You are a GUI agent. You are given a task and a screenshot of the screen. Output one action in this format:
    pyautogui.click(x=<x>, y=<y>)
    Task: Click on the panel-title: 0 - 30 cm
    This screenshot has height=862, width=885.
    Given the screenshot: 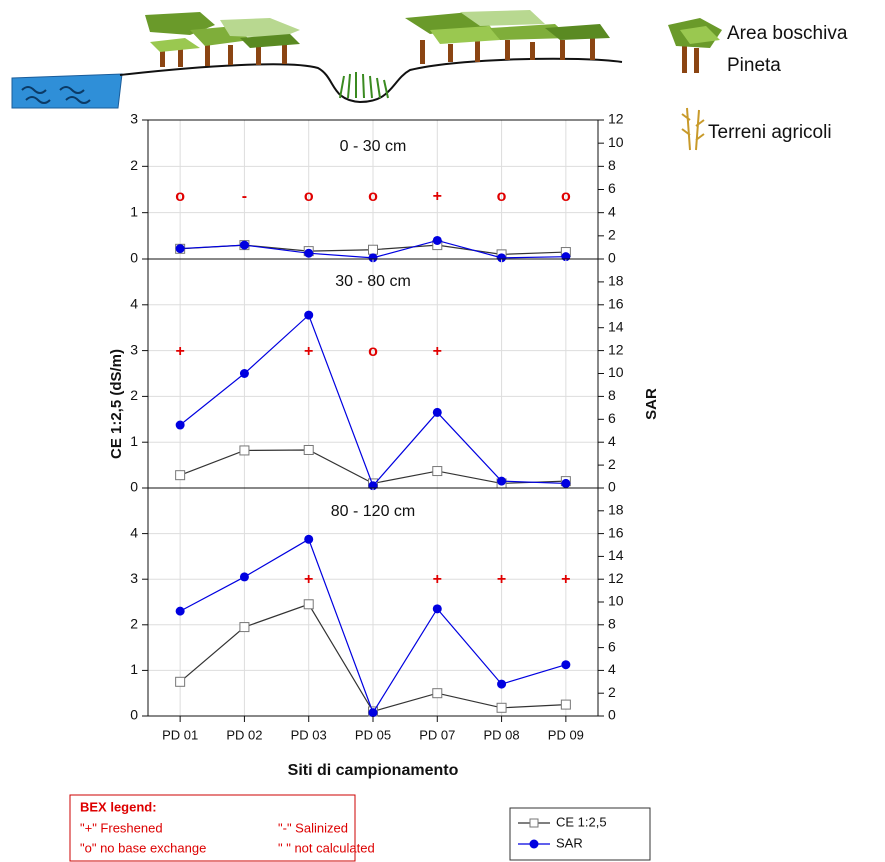 What is the action you would take?
    pyautogui.click(x=373, y=146)
    